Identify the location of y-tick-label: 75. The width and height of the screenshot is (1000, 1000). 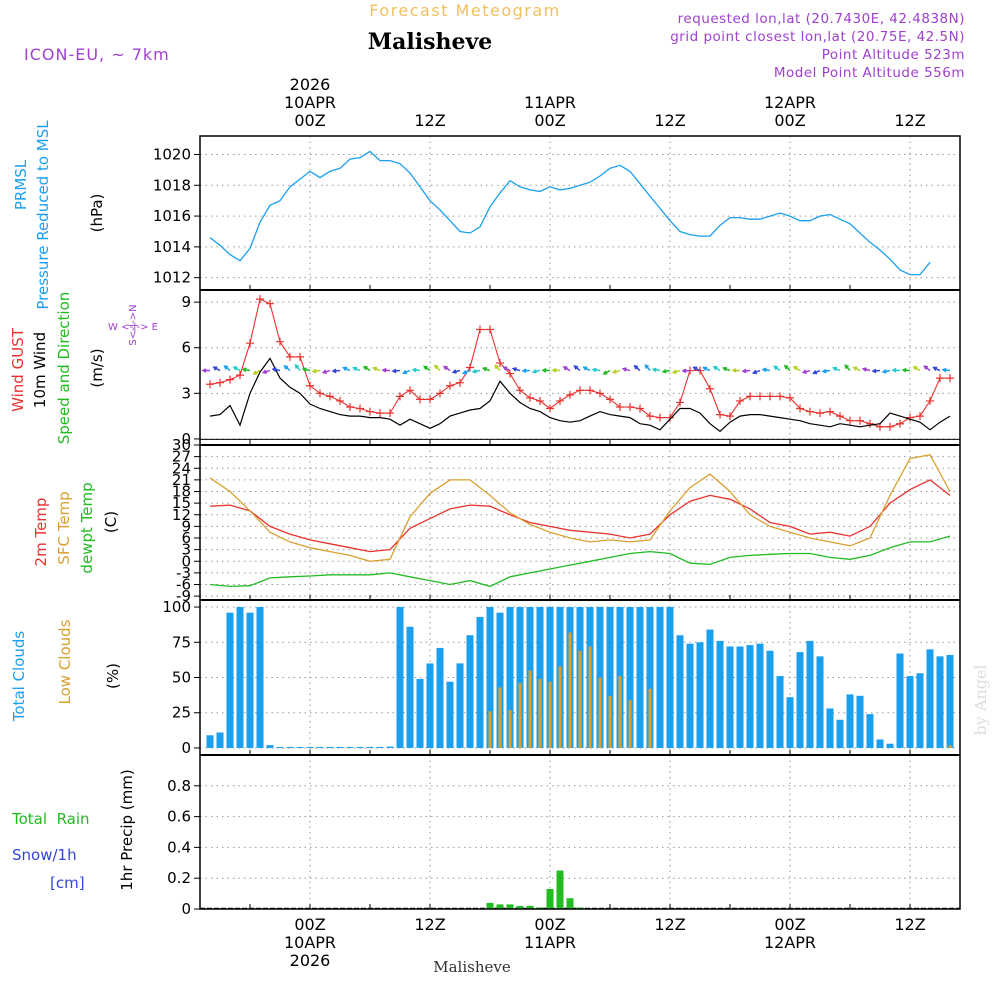
(181, 642).